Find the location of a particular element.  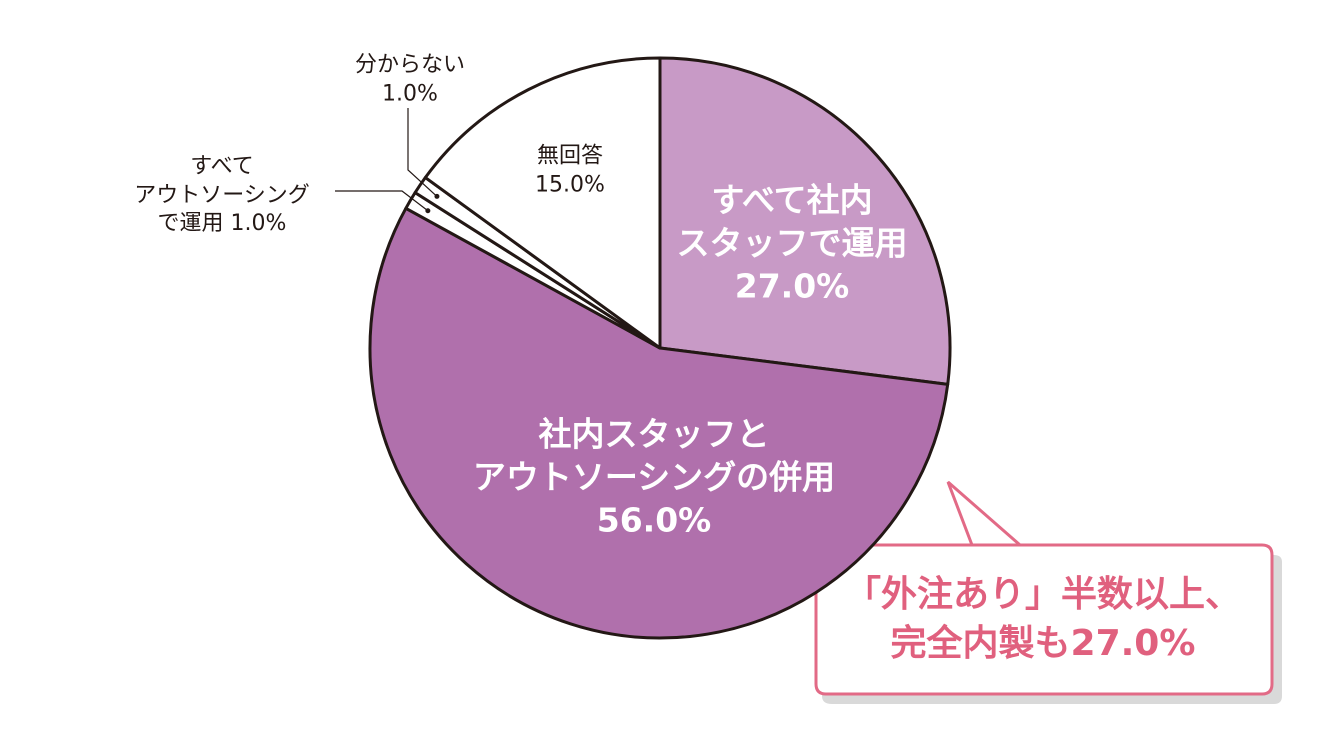

value-label: 56.0% is located at coordinates (654, 520).